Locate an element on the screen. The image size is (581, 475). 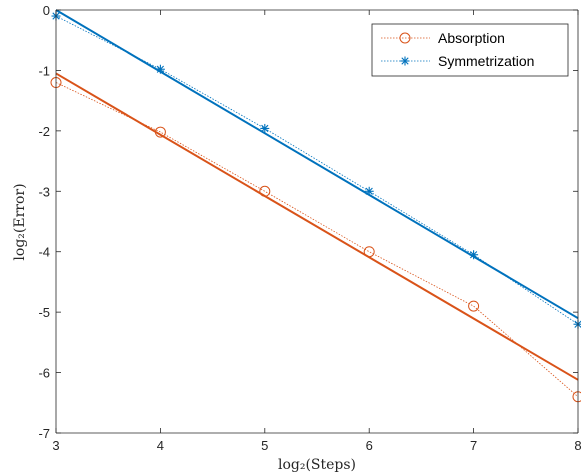
data-point-symmetrization-3-d2 is located at coordinates (369, 191).